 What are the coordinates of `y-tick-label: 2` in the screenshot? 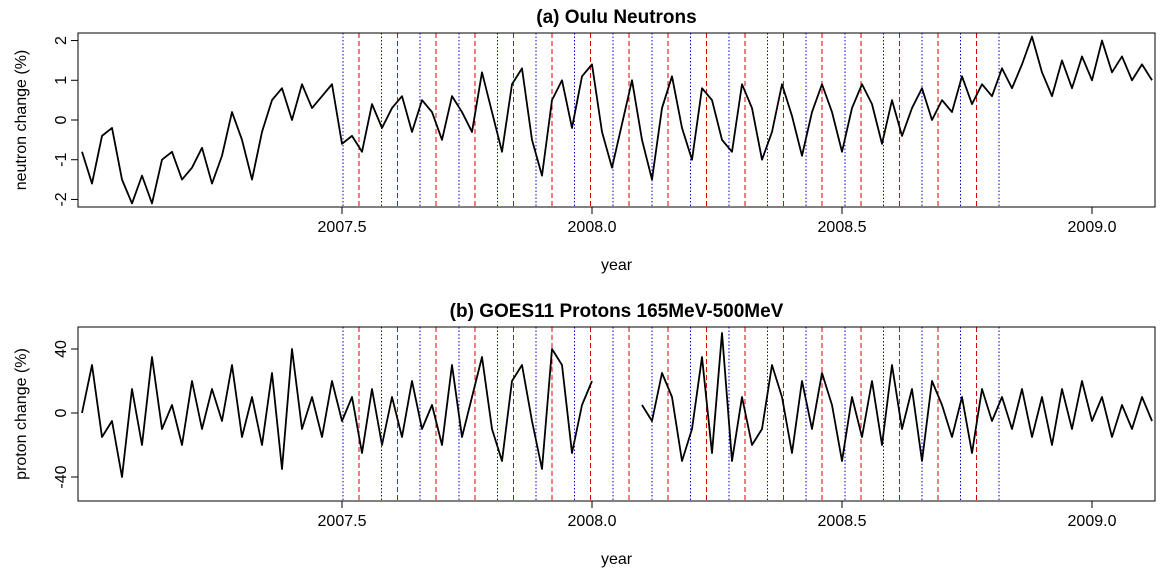 It's located at (61, 40).